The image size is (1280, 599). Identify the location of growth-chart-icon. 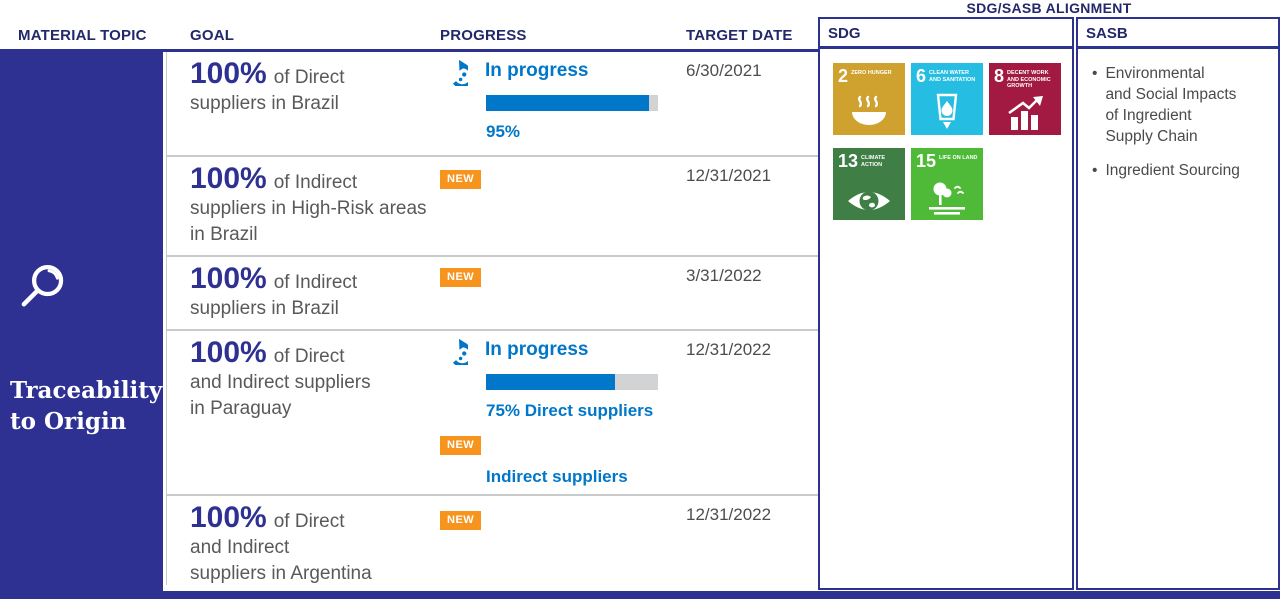
(1025, 113).